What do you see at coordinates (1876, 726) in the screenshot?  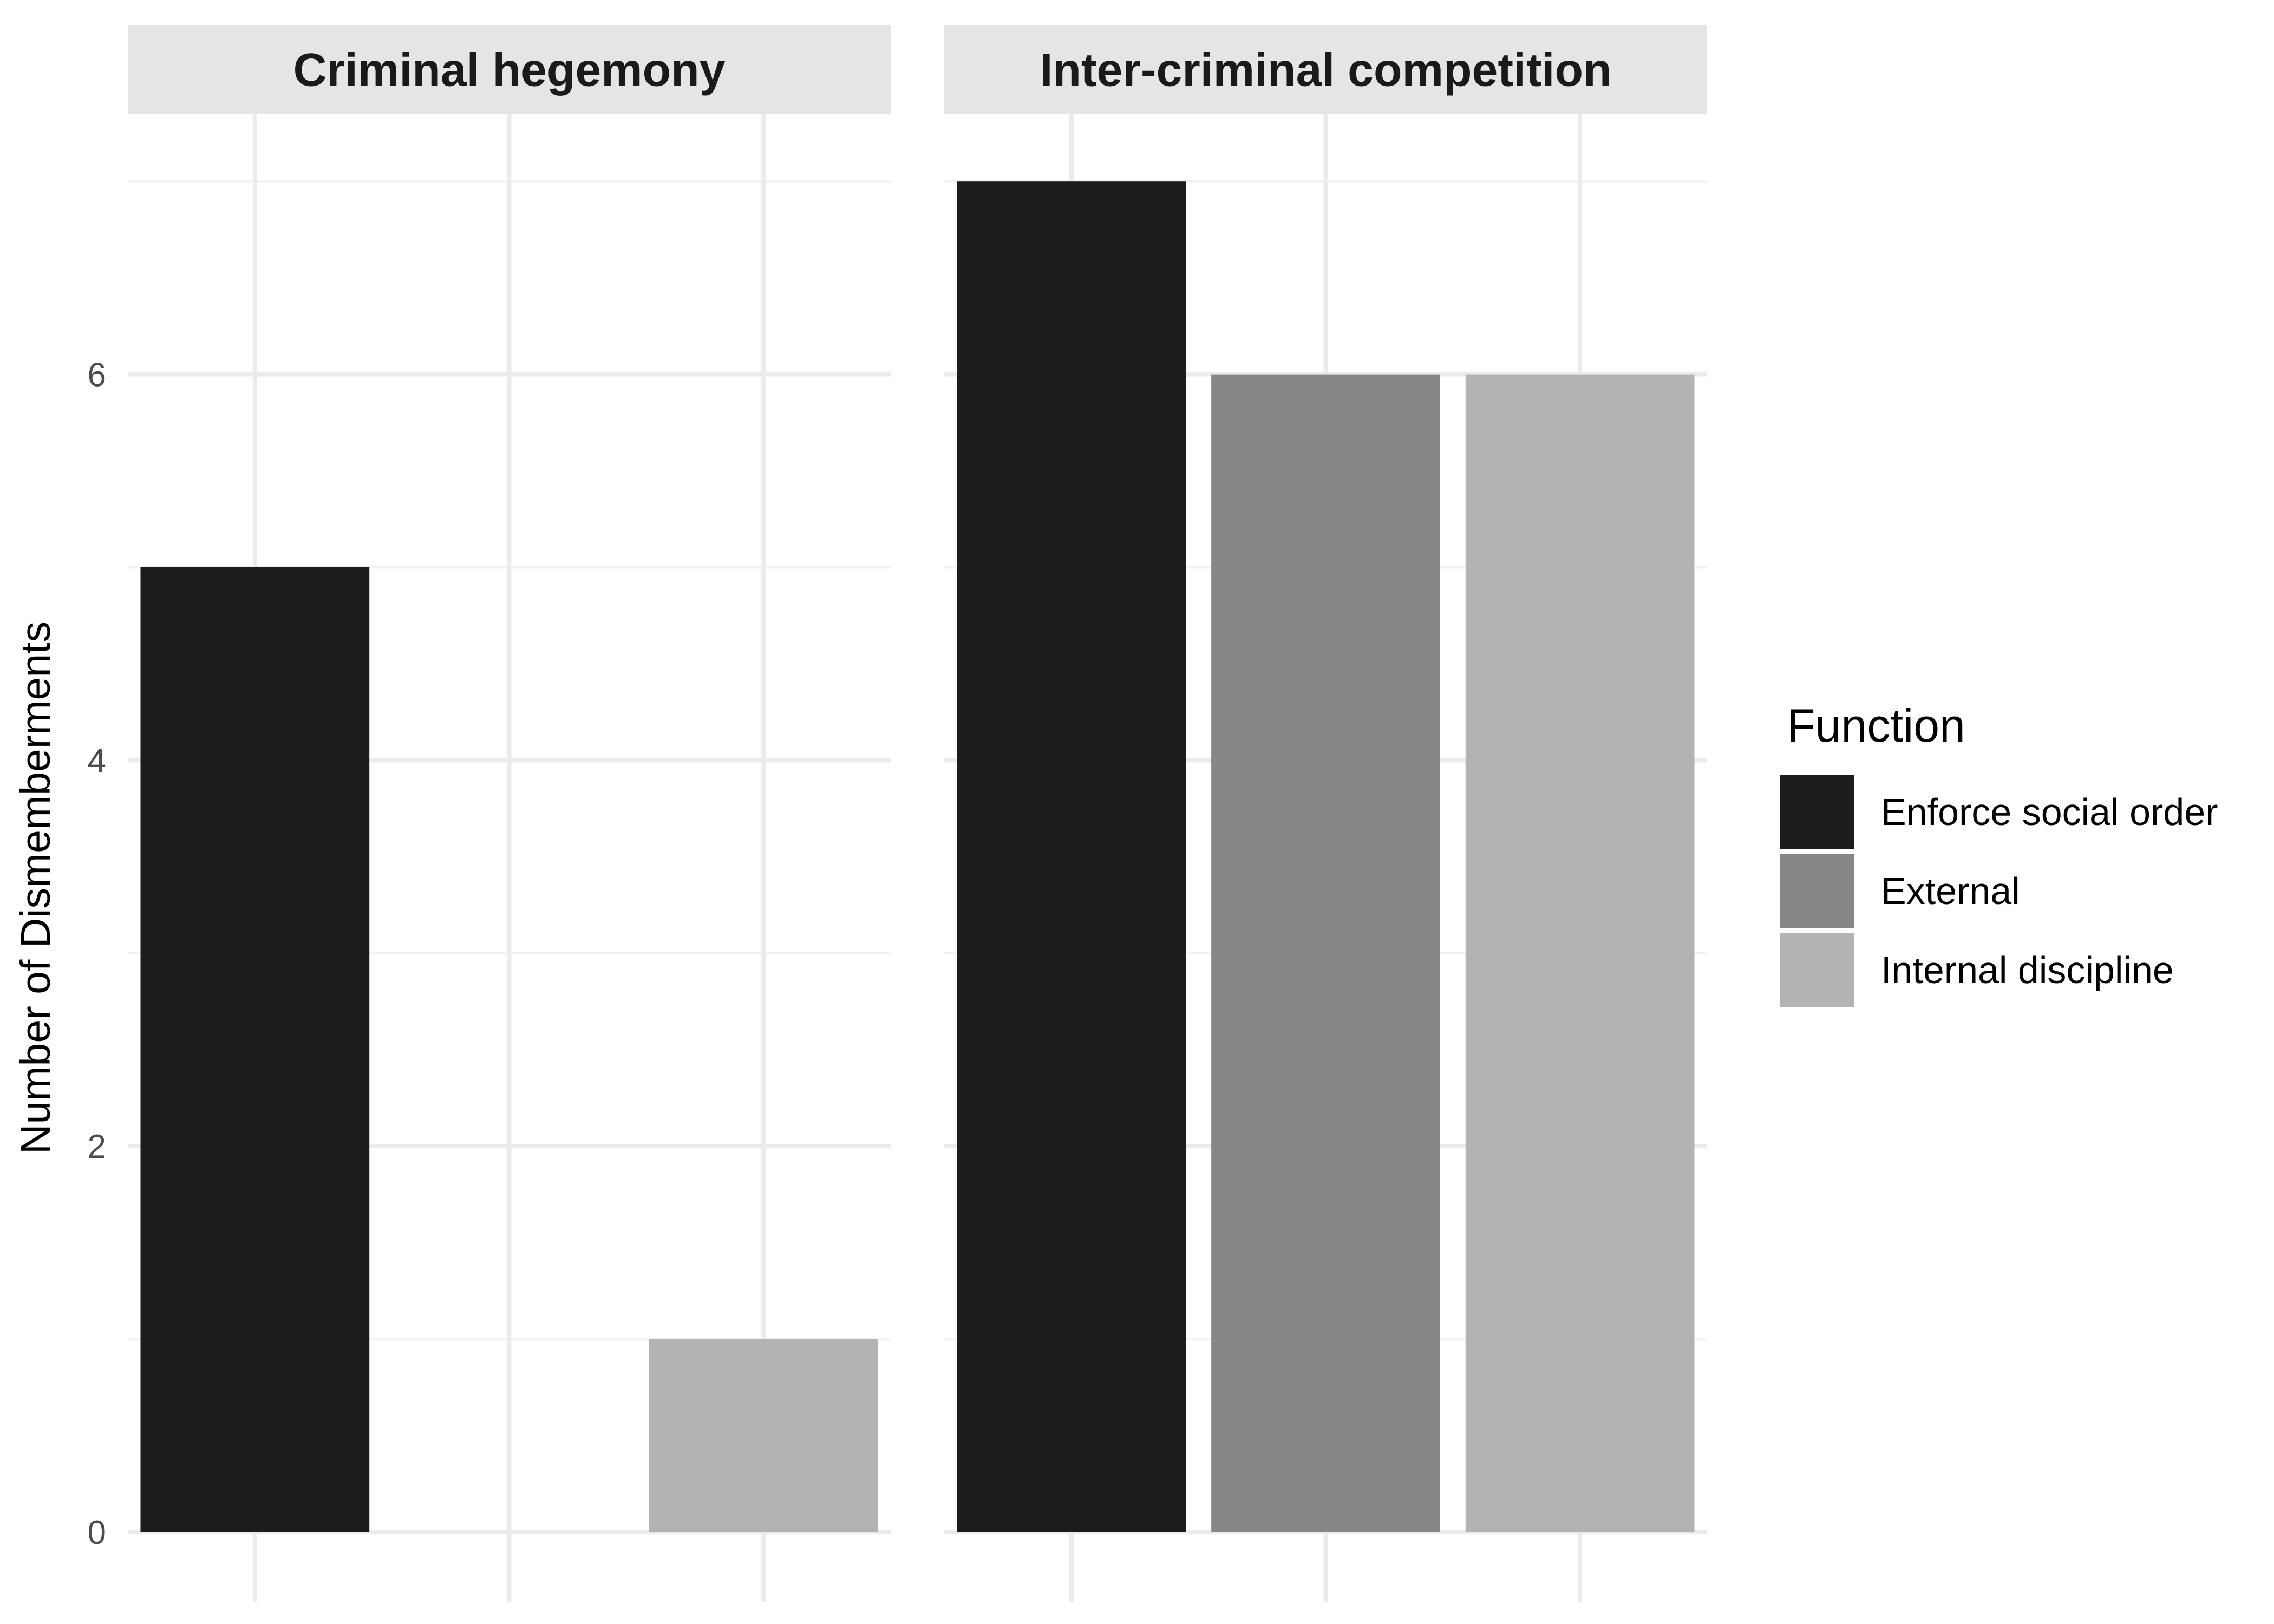 I see `legend-title: Function` at bounding box center [1876, 726].